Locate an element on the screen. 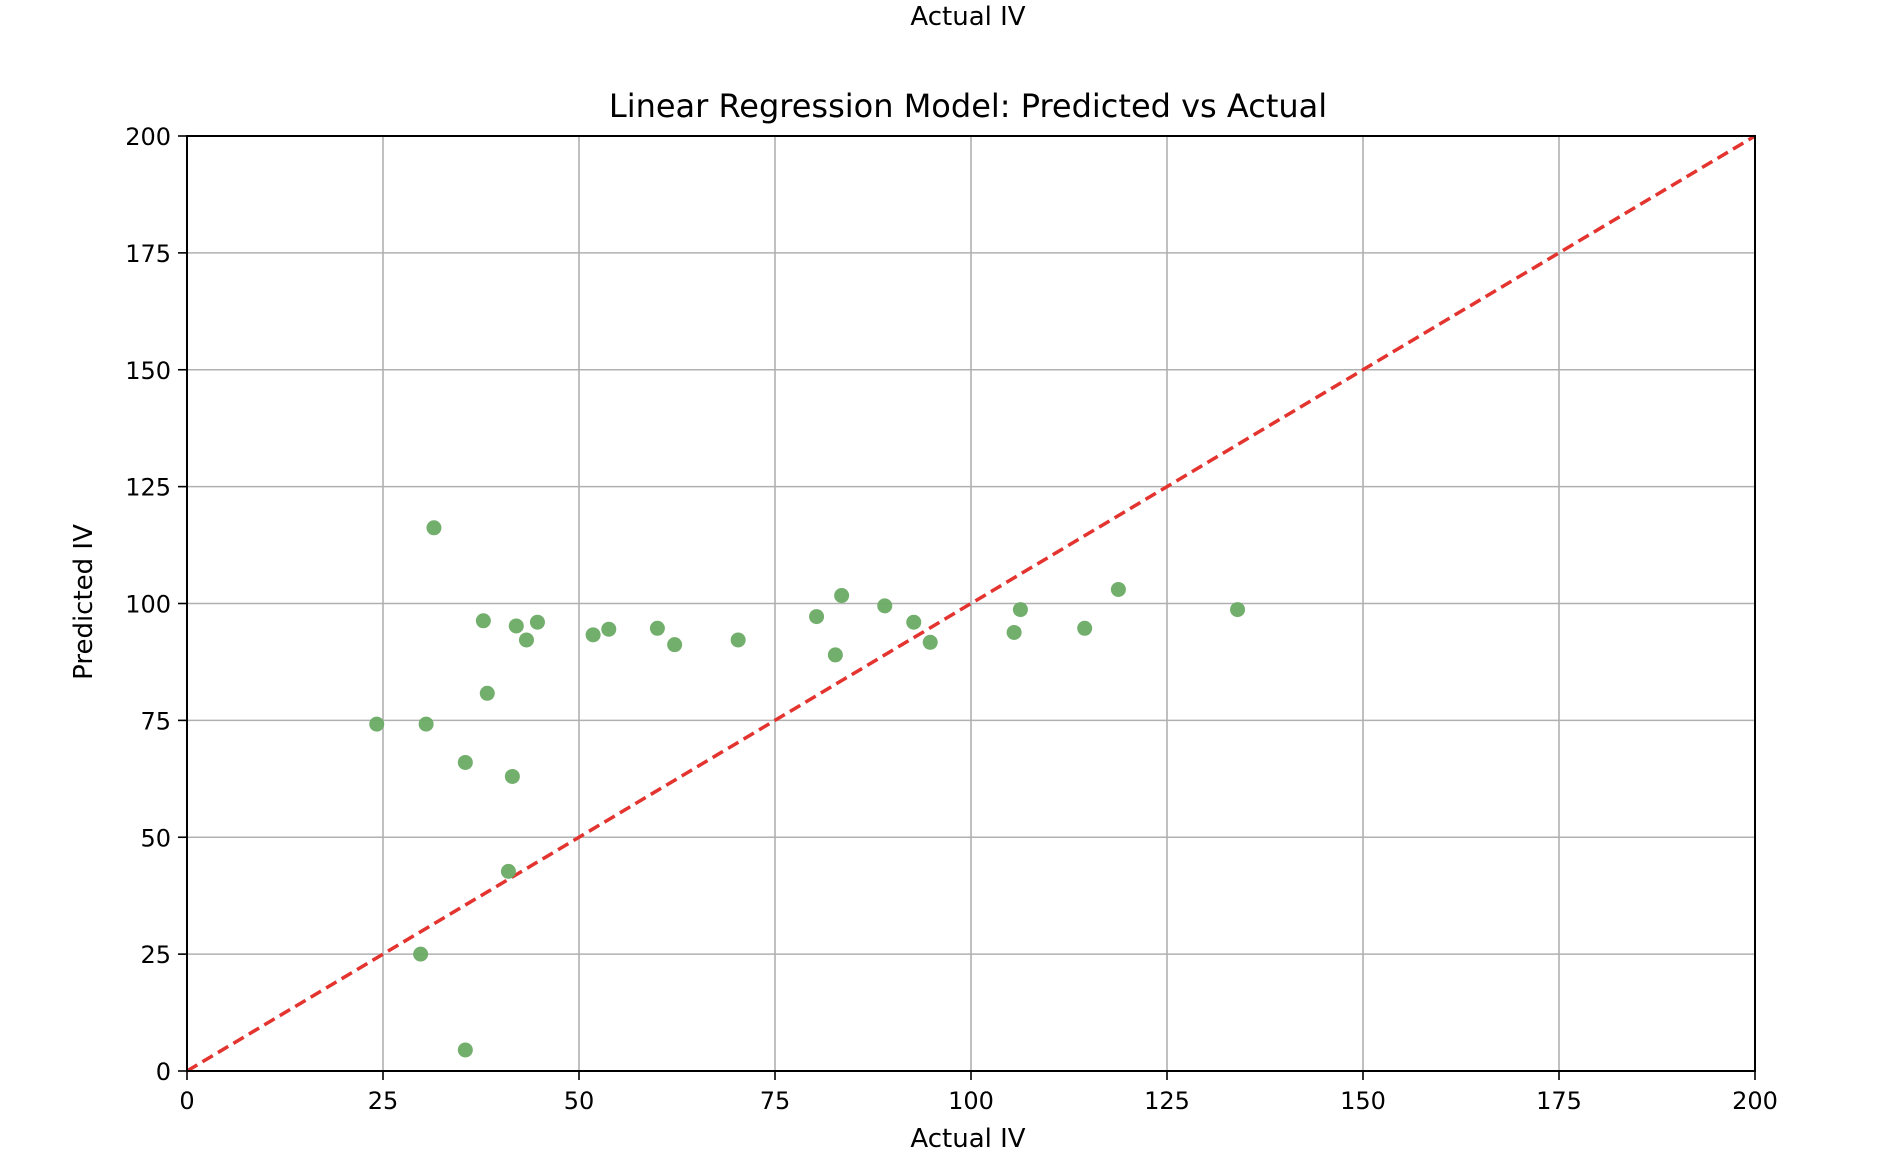 The width and height of the screenshot is (1886, 1162). y-axis-ticks: 0 25 50 75 100 125 150 175 200 is located at coordinates (156, 604).